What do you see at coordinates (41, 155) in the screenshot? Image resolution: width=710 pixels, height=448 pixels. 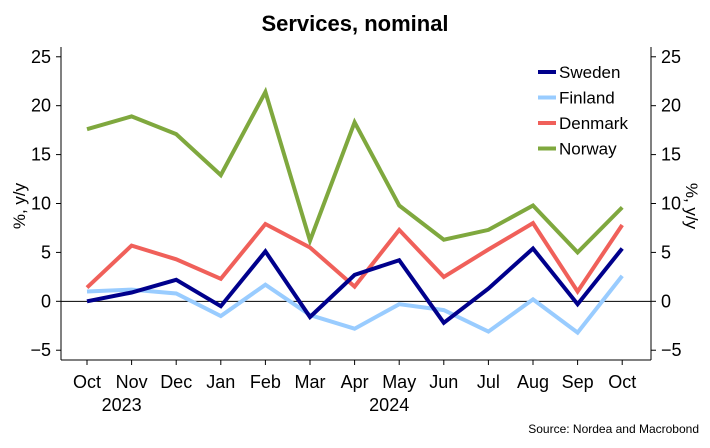 I see `y-tick-label-left: 15` at bounding box center [41, 155].